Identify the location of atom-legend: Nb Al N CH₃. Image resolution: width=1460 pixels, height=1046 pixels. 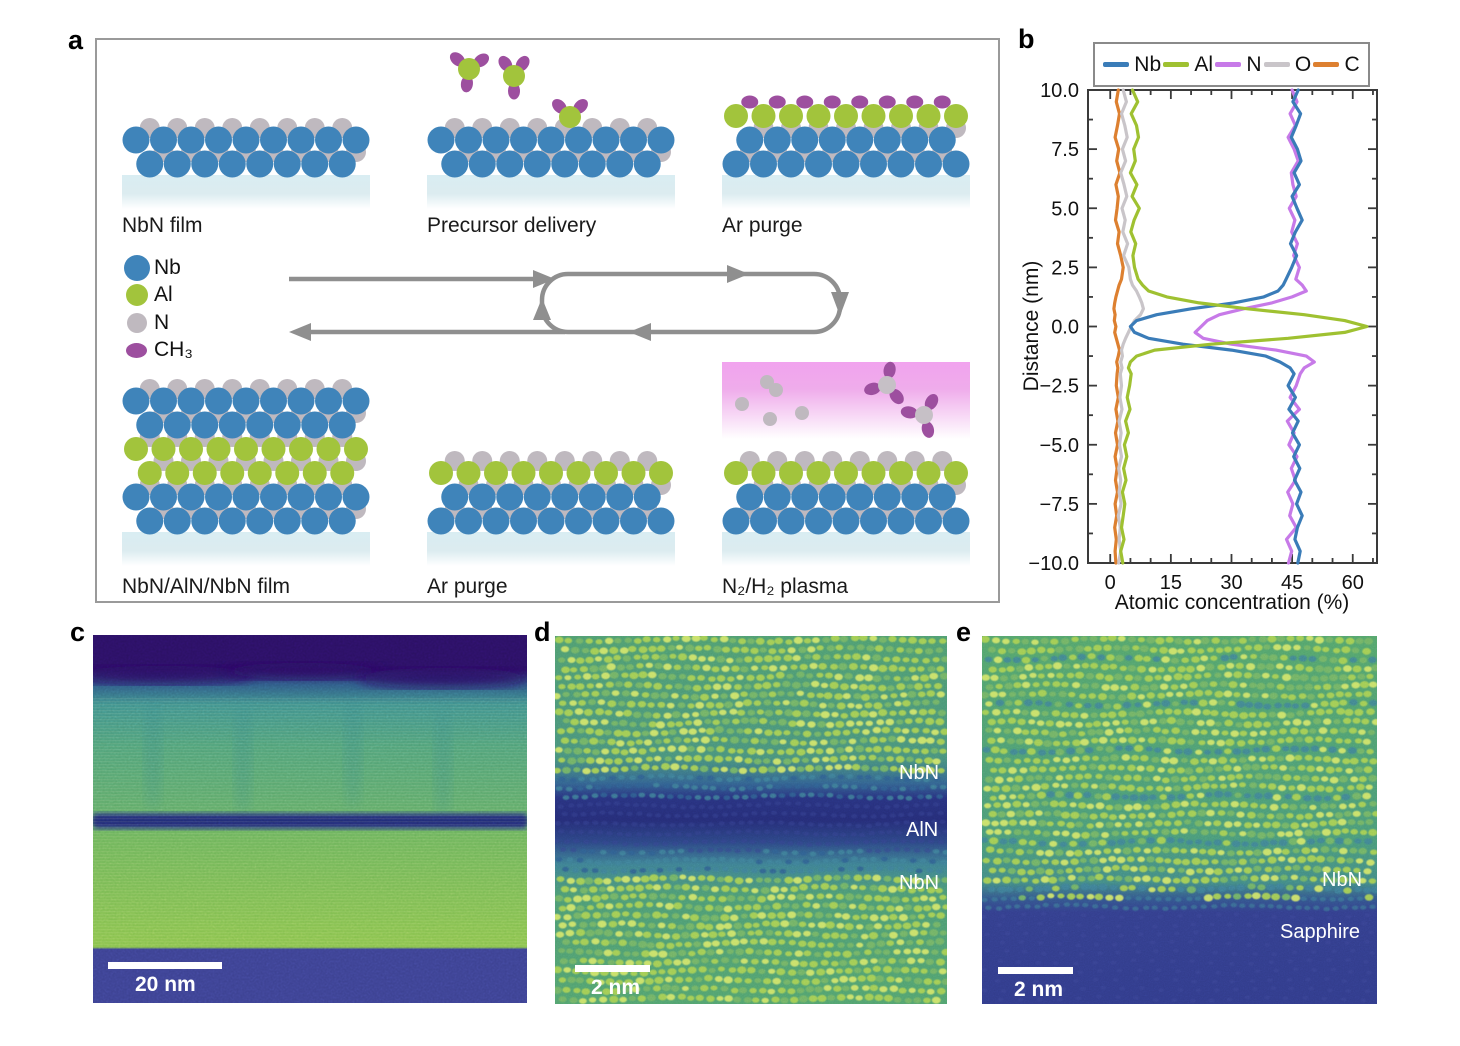
(158, 309).